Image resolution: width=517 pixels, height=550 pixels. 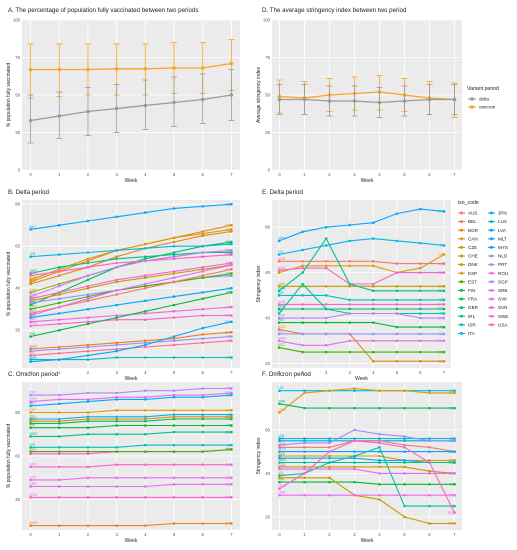 What do you see at coordinates (442, 255) in the screenshot?
I see `end-label: CAN` at bounding box center [442, 255].